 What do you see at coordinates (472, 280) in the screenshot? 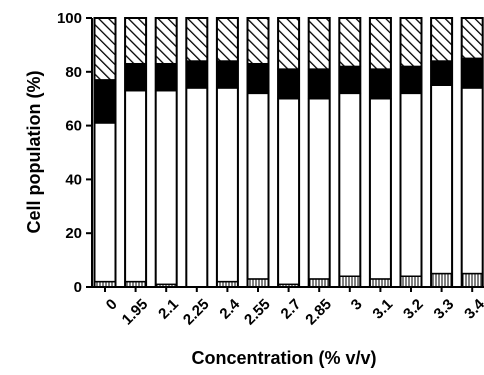
I see `bar-segment-0-3.4` at bounding box center [472, 280].